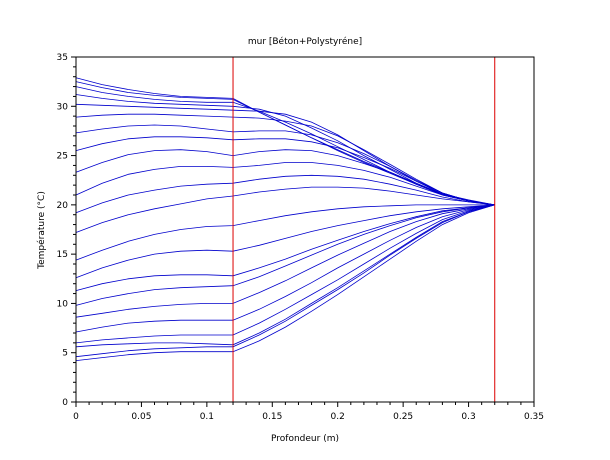 The image size is (610, 460). What do you see at coordinates (62, 58) in the screenshot?
I see `y-tick-label: 35` at bounding box center [62, 58].